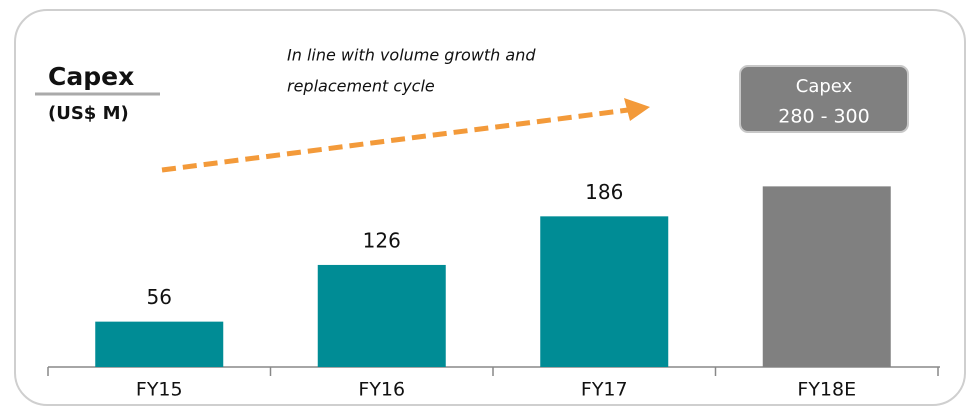  What do you see at coordinates (159, 297) in the screenshot?
I see `value-label: 56` at bounding box center [159, 297].